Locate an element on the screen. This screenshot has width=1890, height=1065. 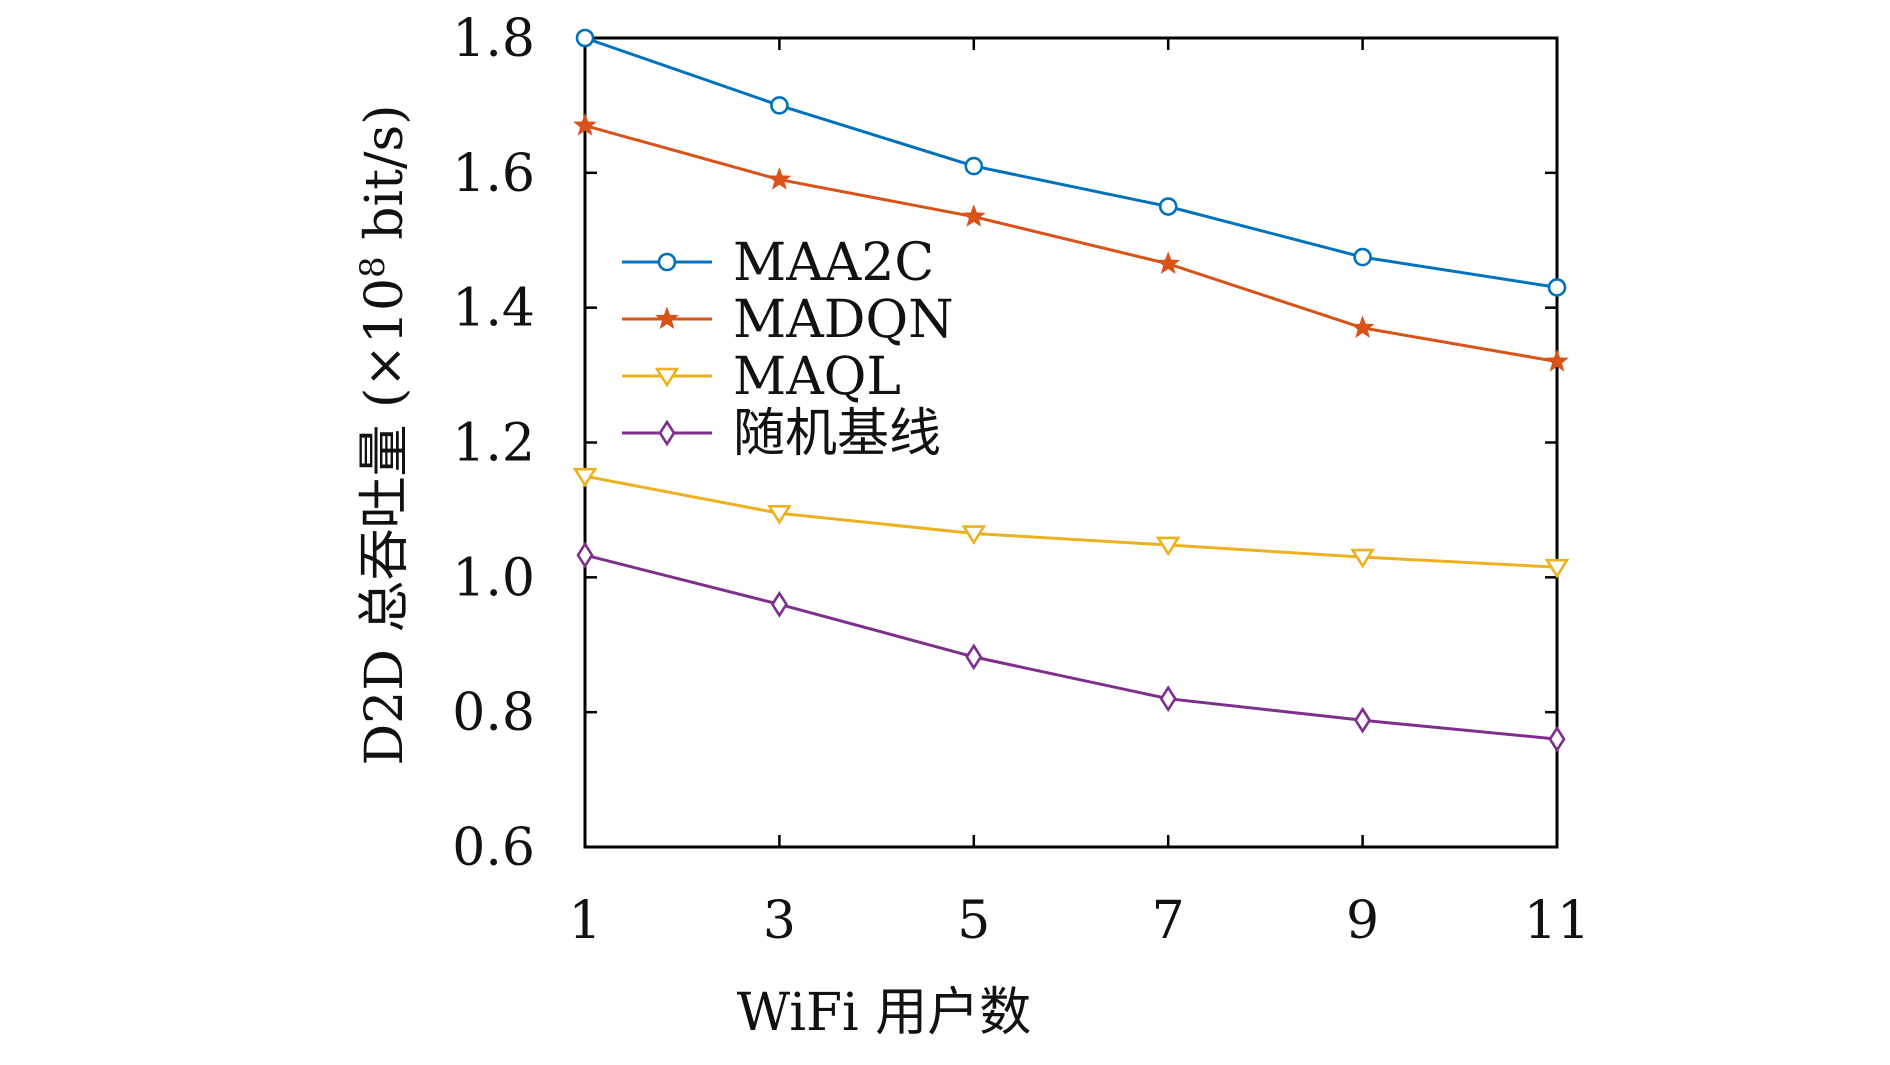
legend-label: 随机基线 is located at coordinates (837, 434).